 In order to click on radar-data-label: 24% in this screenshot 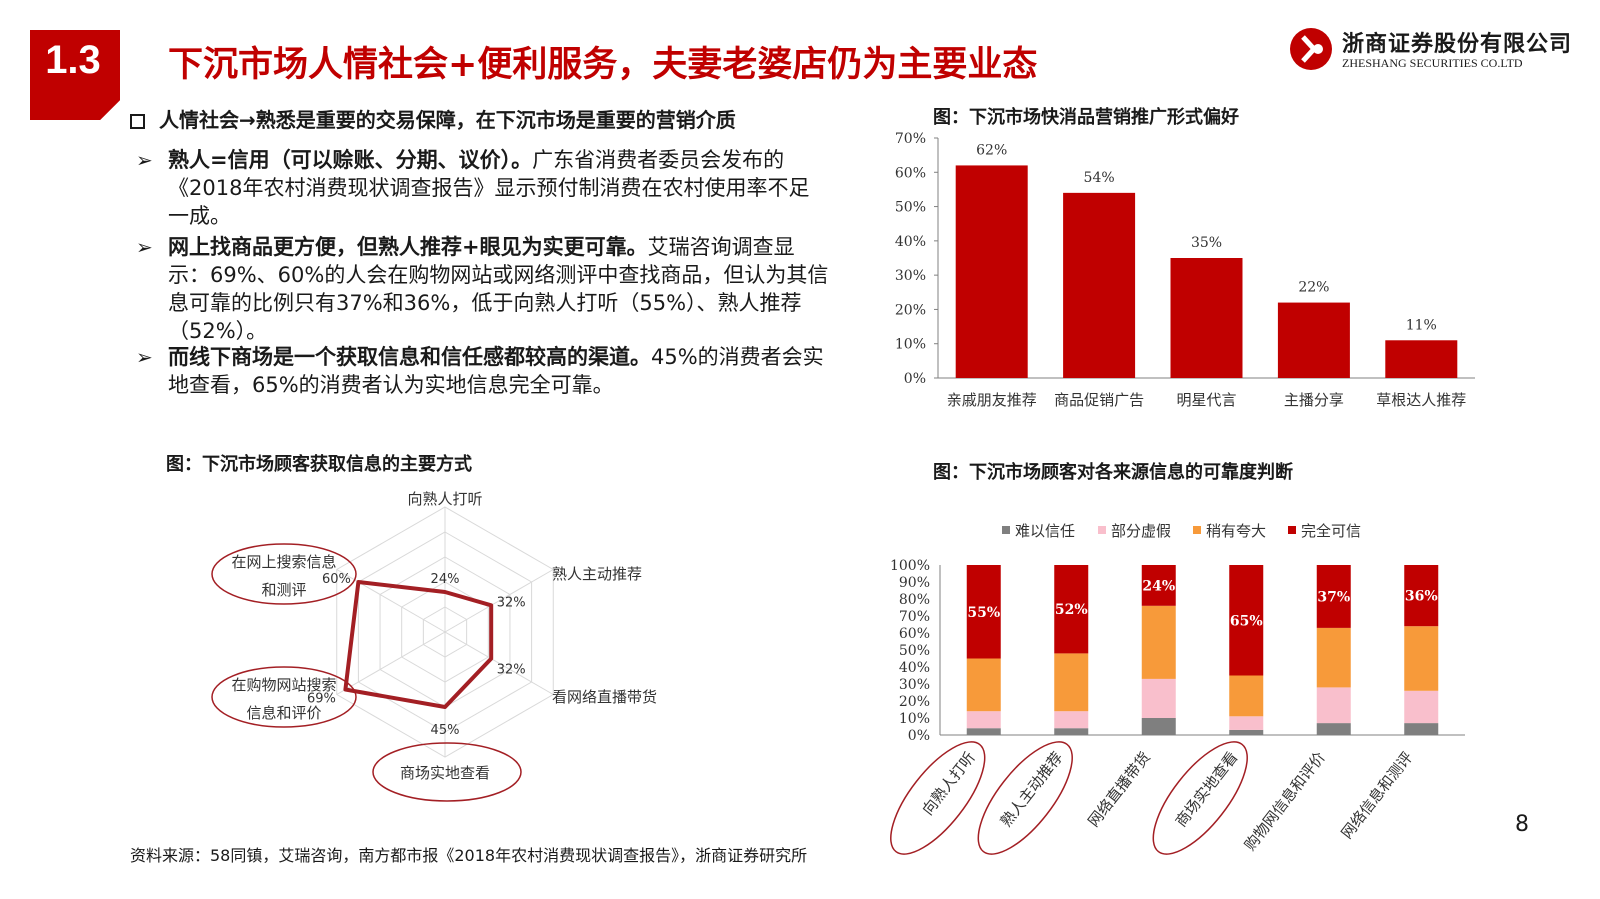, I will do `click(445, 579)`.